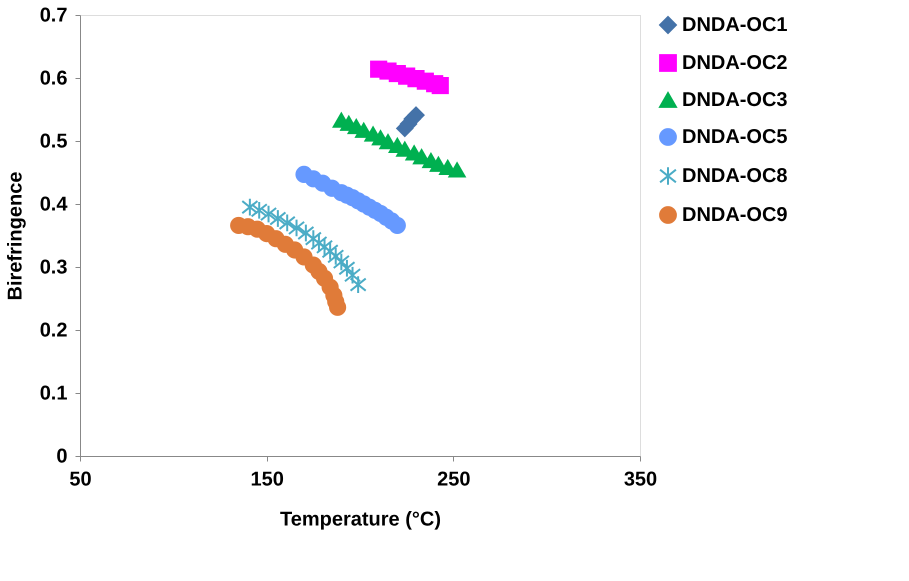 The height and width of the screenshot is (581, 909). What do you see at coordinates (54, 205) in the screenshot?
I see `y-tick-label: 0.4` at bounding box center [54, 205].